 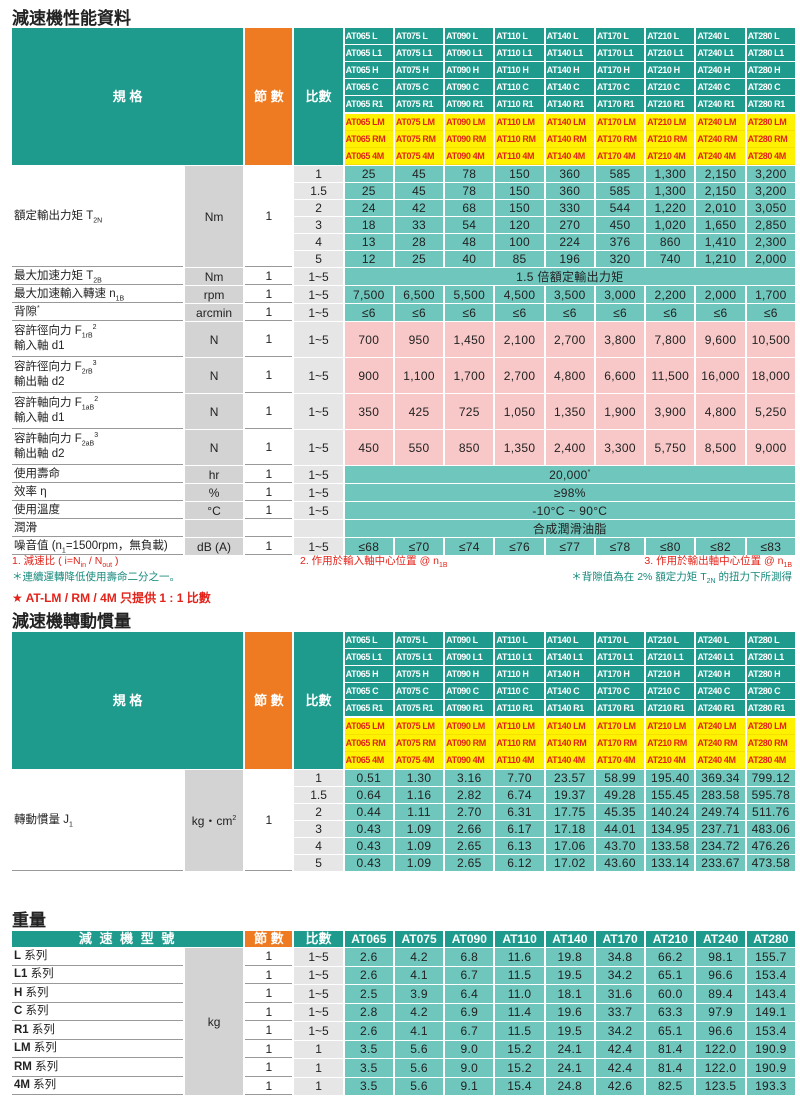 What do you see at coordinates (569, 691) in the screenshot?
I see `model-name: AT140 C` at bounding box center [569, 691].